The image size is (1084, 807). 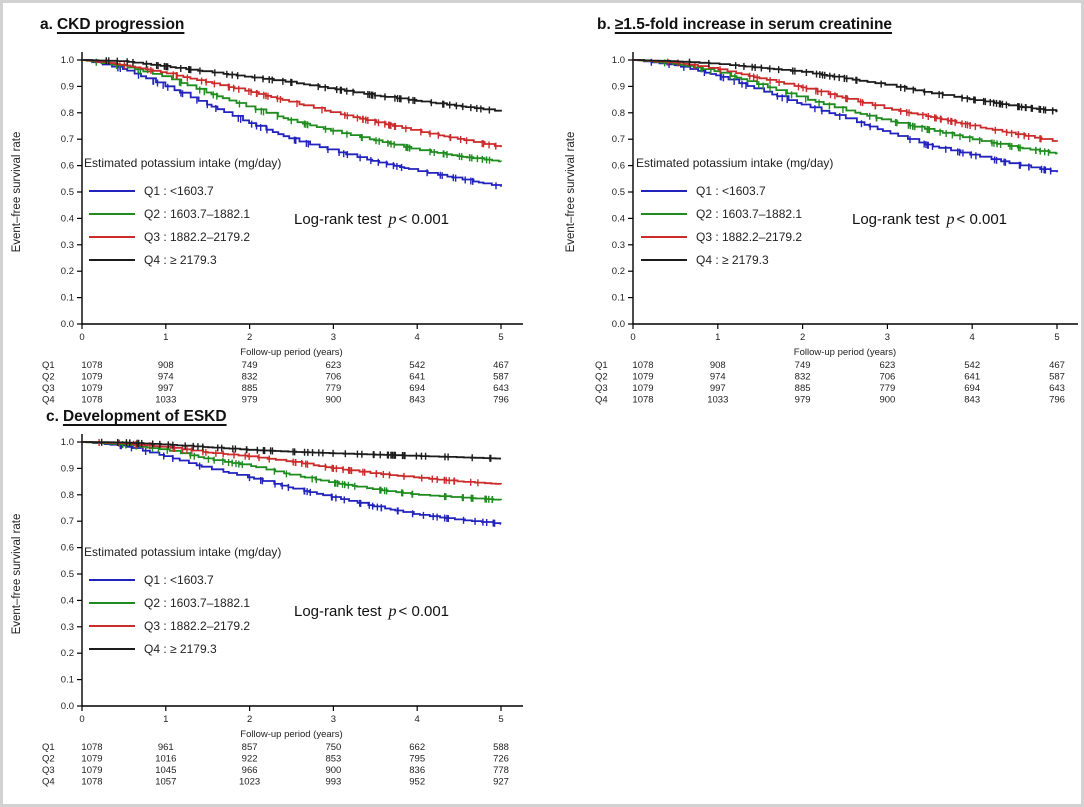 I want to click on risk-count: 749, so click(x=803, y=365).